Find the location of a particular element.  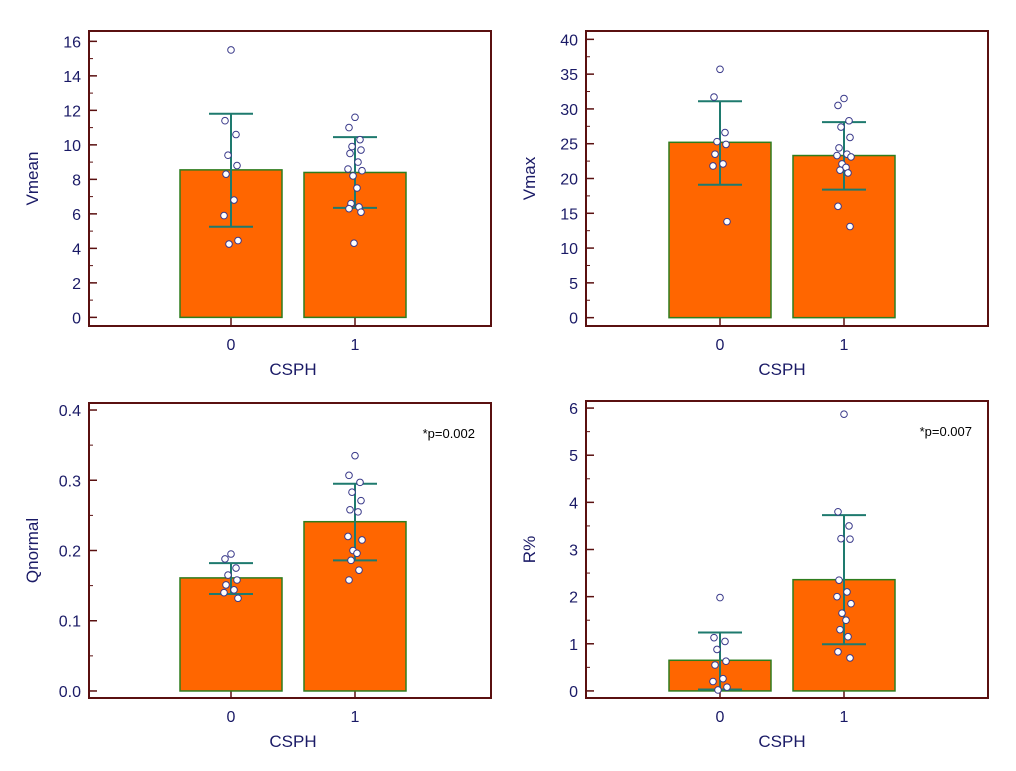

y-tick-label: 1 is located at coordinates (573, 645).